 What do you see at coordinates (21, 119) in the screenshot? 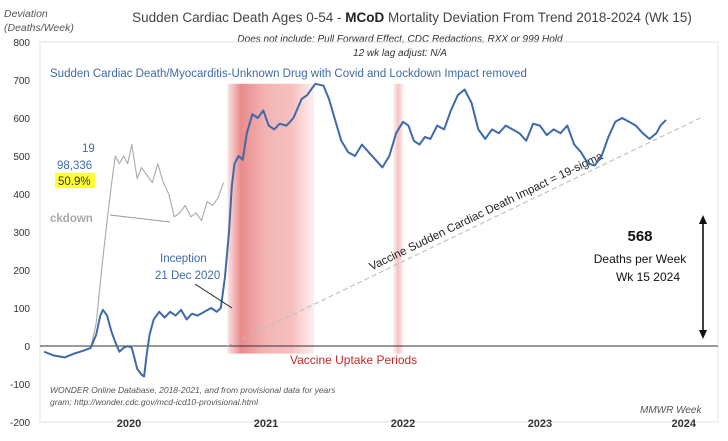
I see `y-tick-label: 600` at bounding box center [21, 119].